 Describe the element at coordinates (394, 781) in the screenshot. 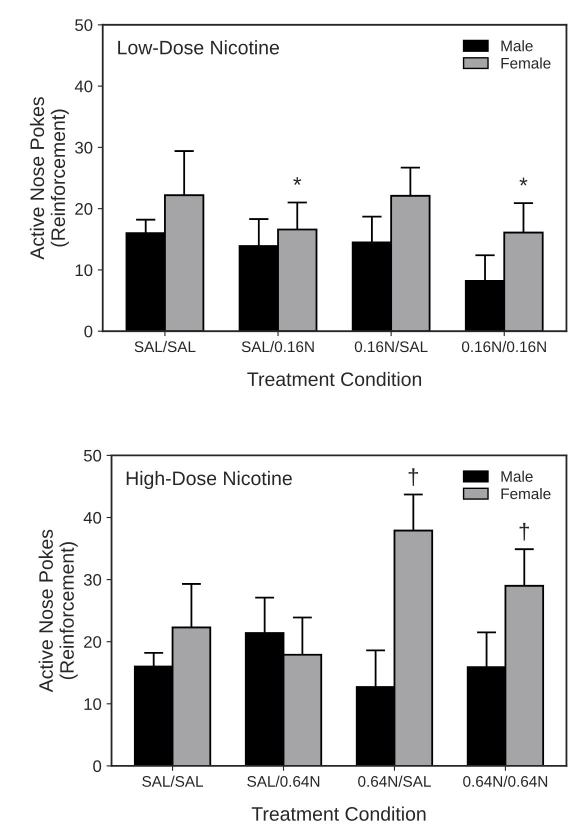

I see `x-tick-label: 0.64N/SAL` at that location.